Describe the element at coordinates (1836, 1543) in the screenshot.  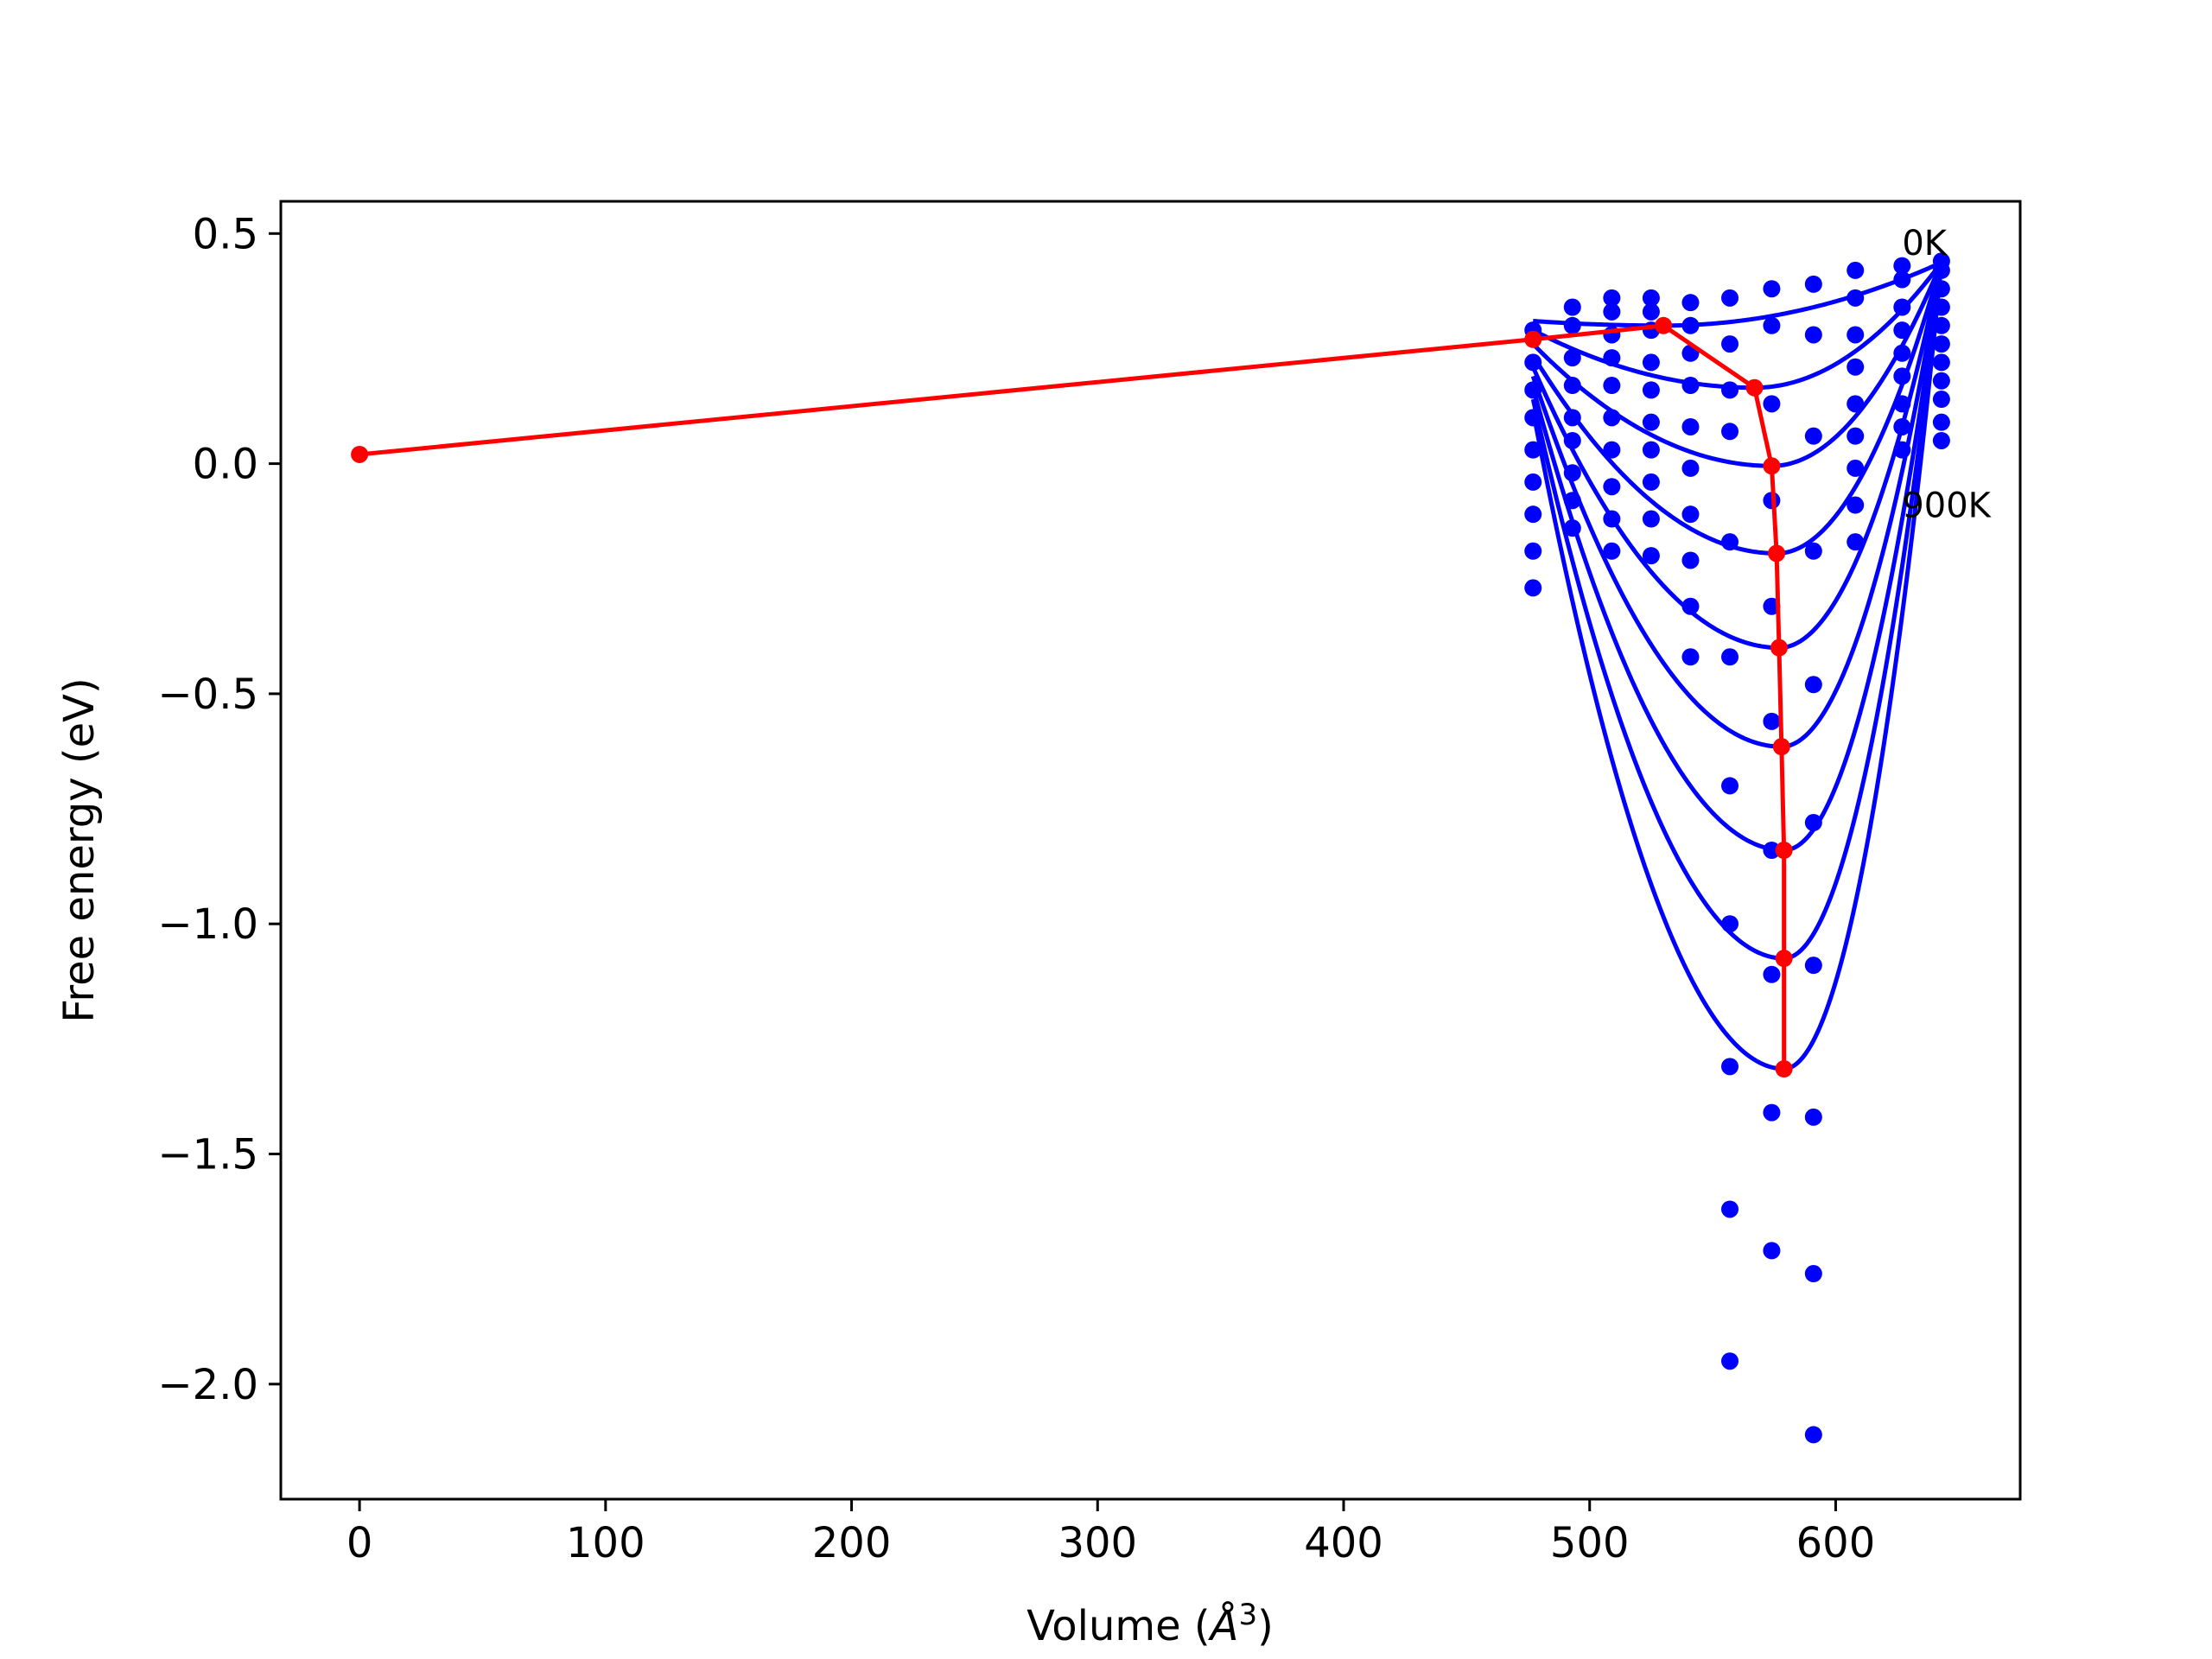
I see `x-tick-label: 600` at that location.